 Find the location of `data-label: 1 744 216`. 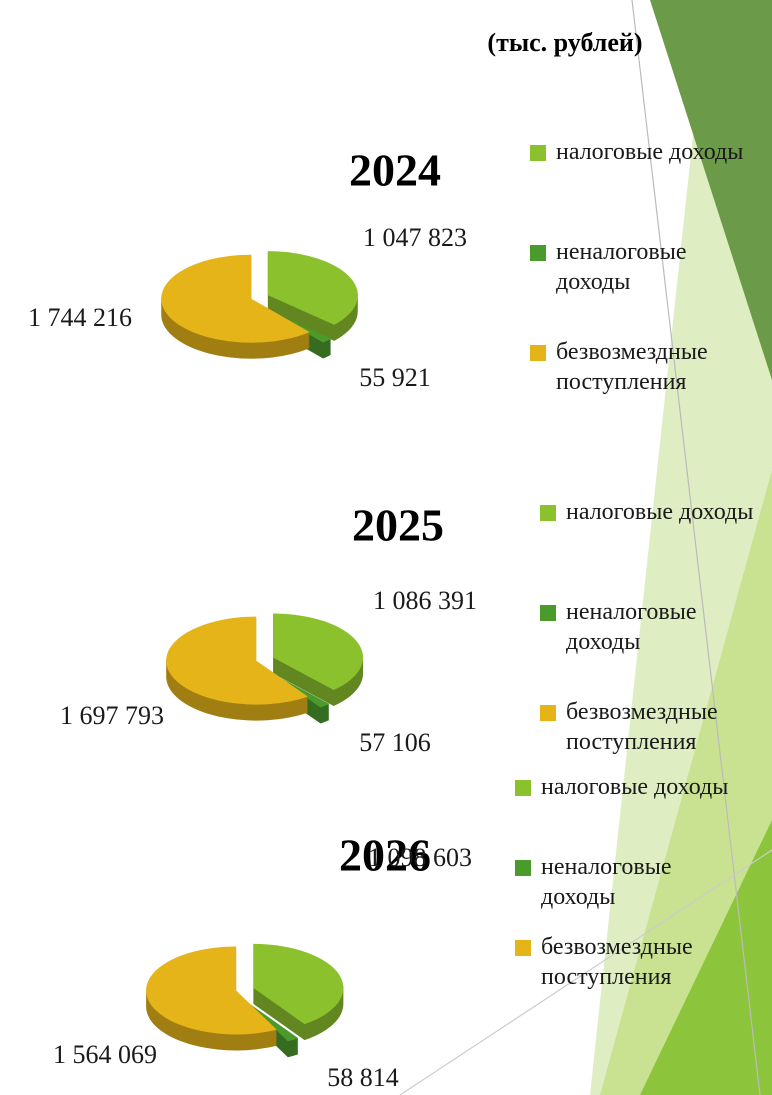

data-label: 1 744 216 is located at coordinates (80, 317).